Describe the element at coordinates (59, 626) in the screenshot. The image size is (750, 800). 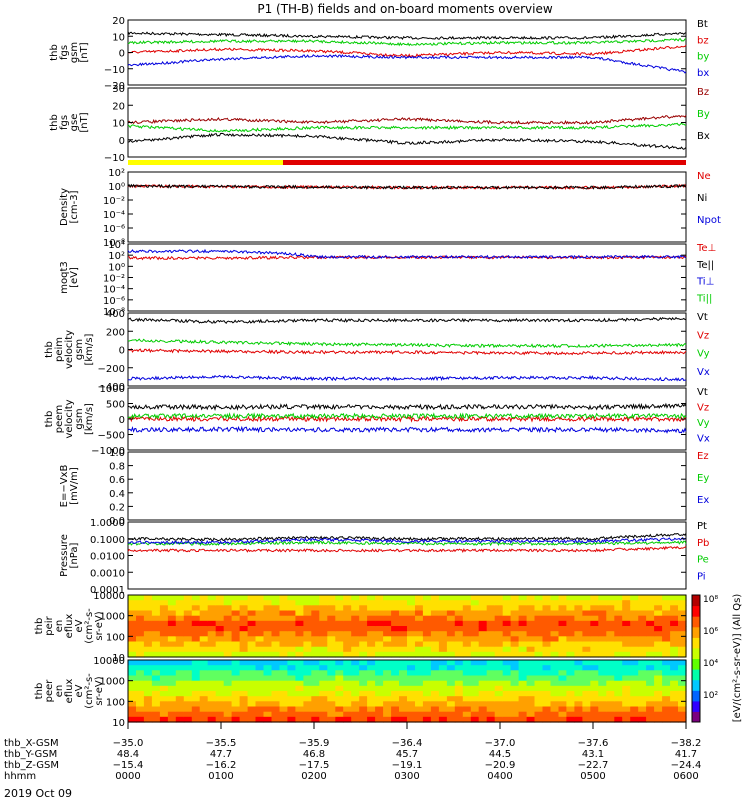
I see `y-axis-label: en` at that location.